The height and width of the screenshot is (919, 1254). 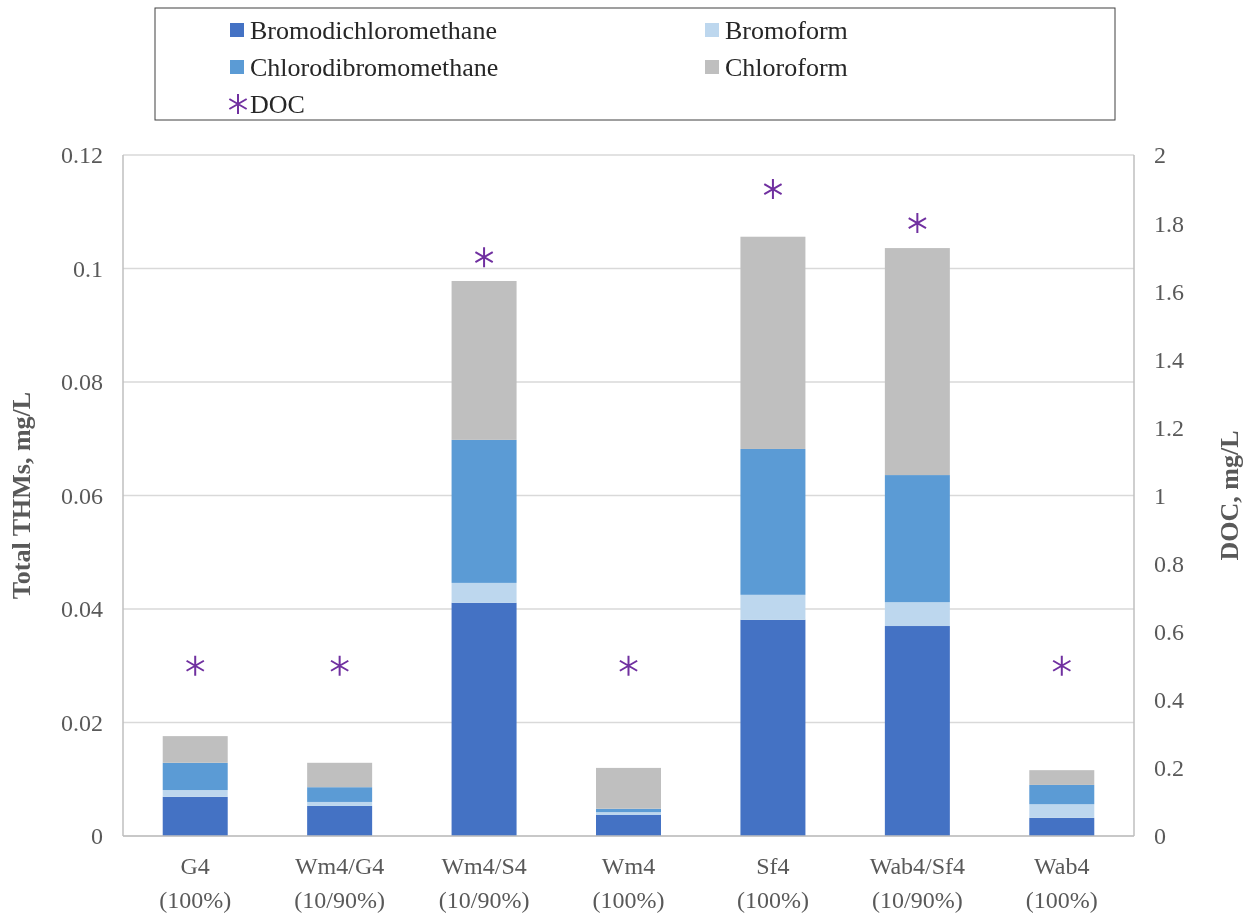 What do you see at coordinates (1160, 836) in the screenshot?
I see `y2-tick-label: 0` at bounding box center [1160, 836].